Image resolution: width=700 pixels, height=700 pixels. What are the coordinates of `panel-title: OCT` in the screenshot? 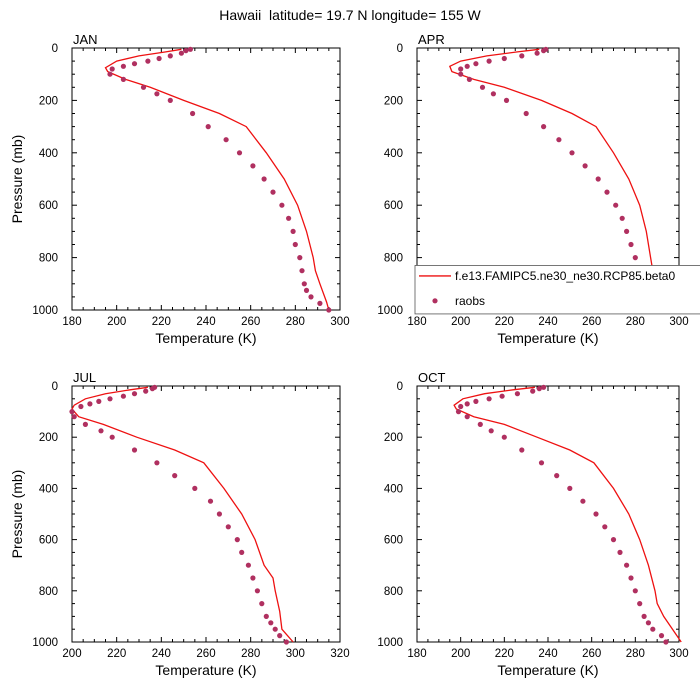 It's located at (432, 377).